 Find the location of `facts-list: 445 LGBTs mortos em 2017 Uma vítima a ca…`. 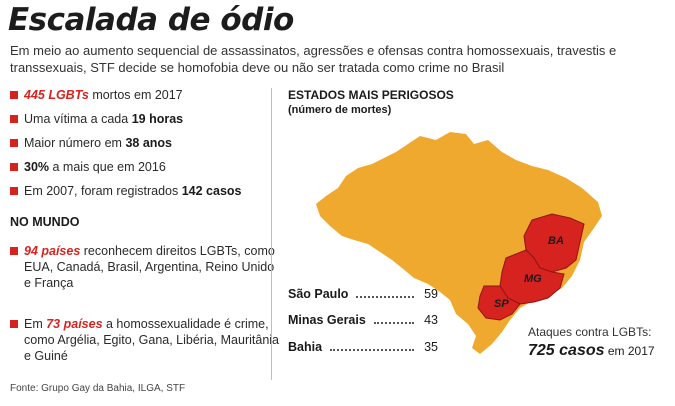

facts-list: 445 LGBTs mortos em 2017 Uma vítima a ca… is located at coordinates (142, 148).